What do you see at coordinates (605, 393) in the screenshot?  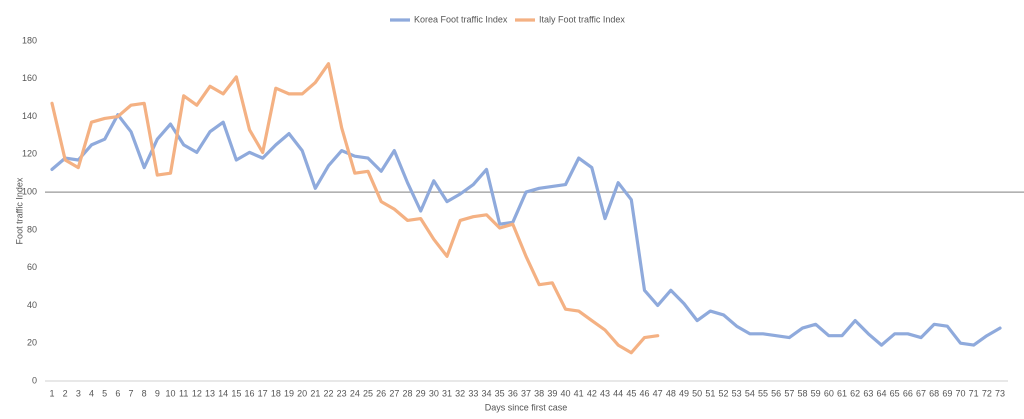 I see `x-tick-label: 43` at bounding box center [605, 393].